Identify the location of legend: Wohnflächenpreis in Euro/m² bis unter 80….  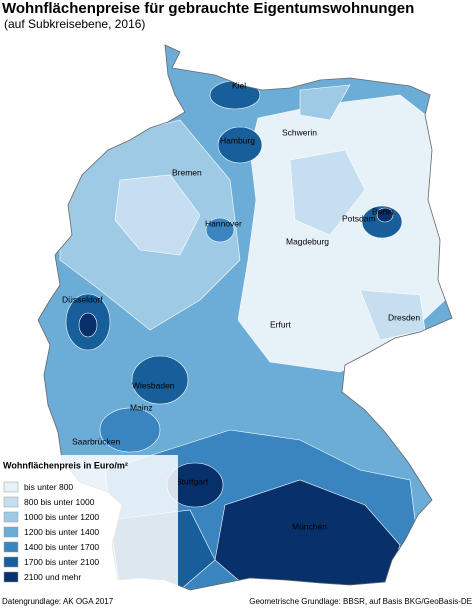
(89, 522).